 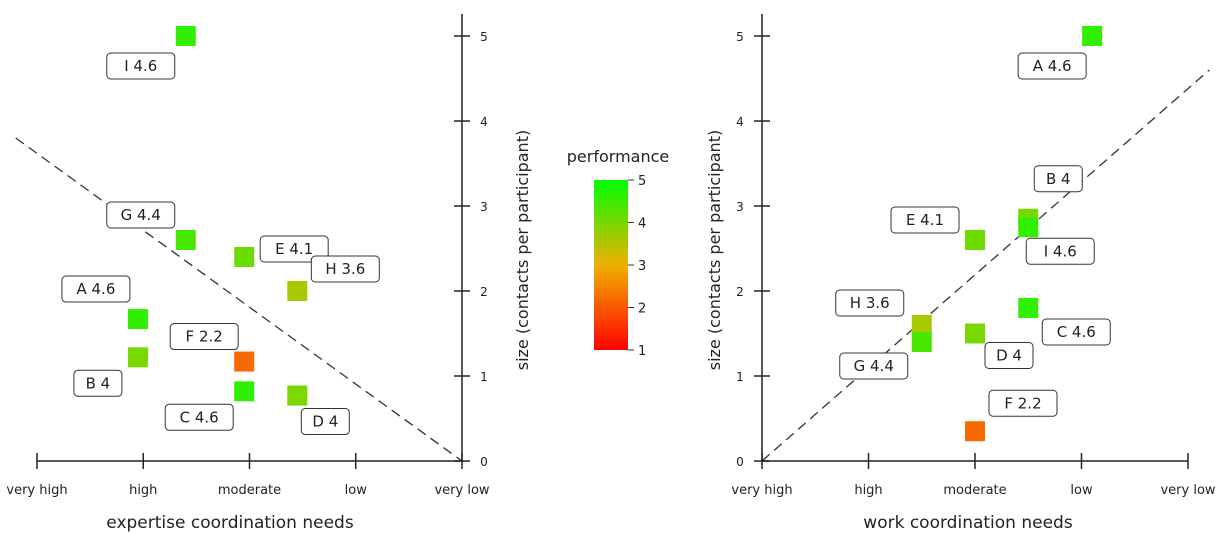 I want to click on legend-tick-label: 4, so click(x=642, y=224).